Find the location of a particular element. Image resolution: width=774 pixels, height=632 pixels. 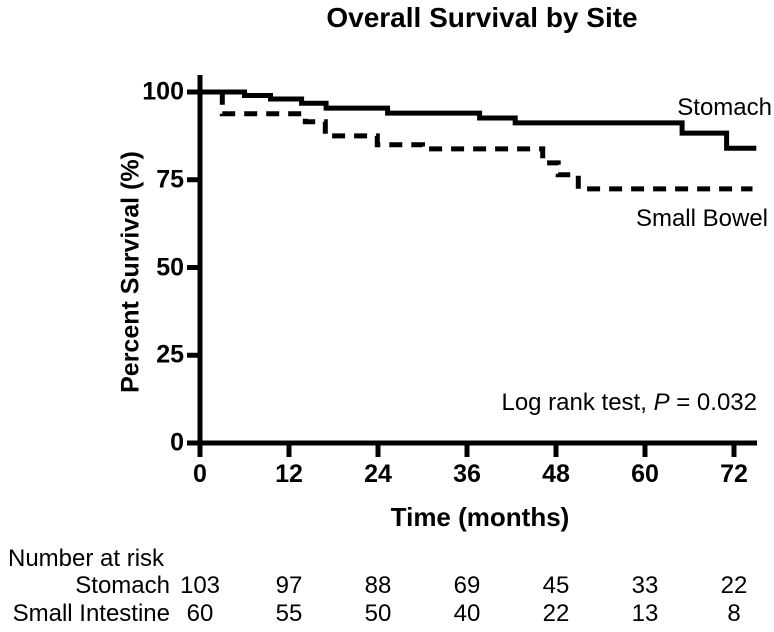

survival-curves is located at coordinates (478, 140).